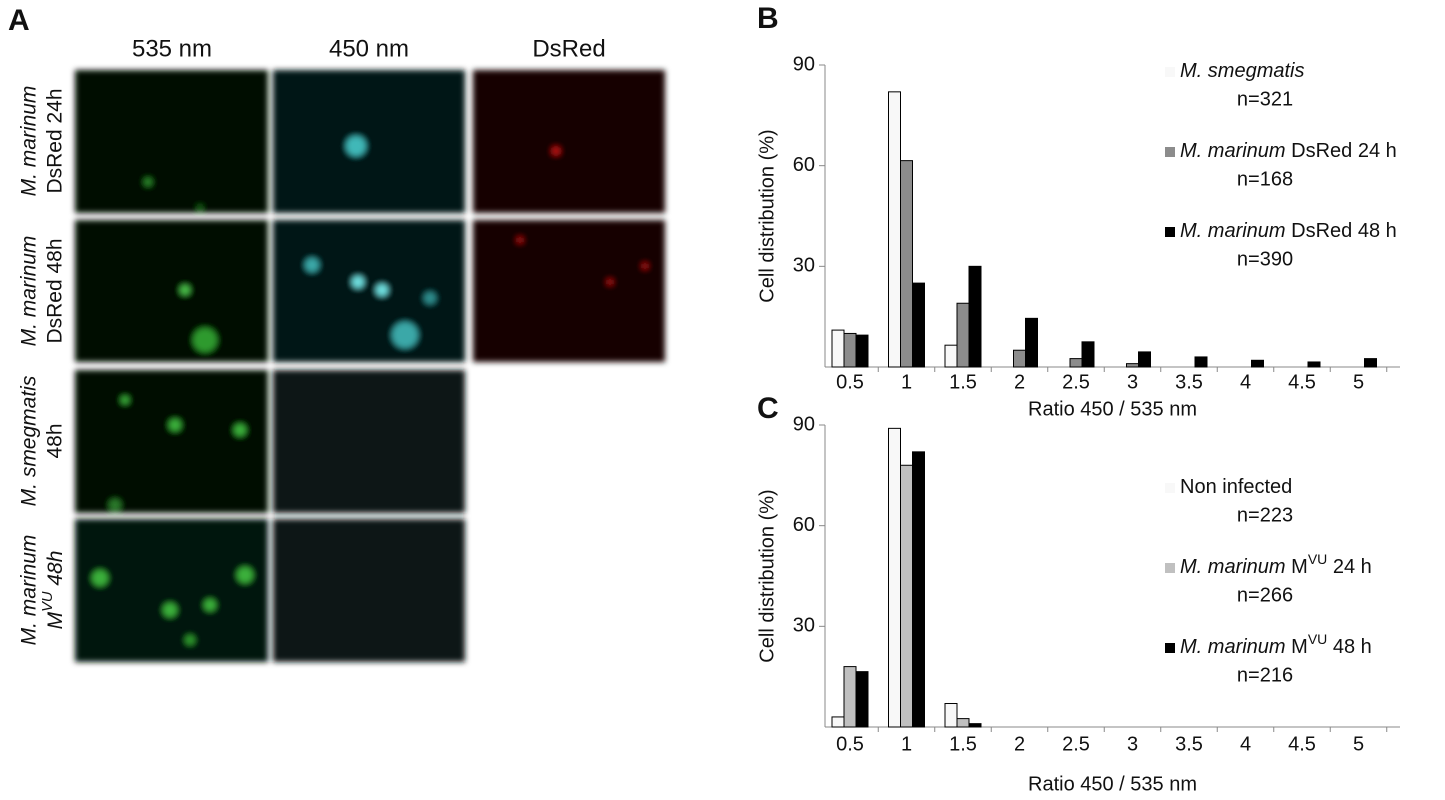  What do you see at coordinates (1242, 71) in the screenshot?
I see `legend-label: M. smegmatis` at bounding box center [1242, 71].